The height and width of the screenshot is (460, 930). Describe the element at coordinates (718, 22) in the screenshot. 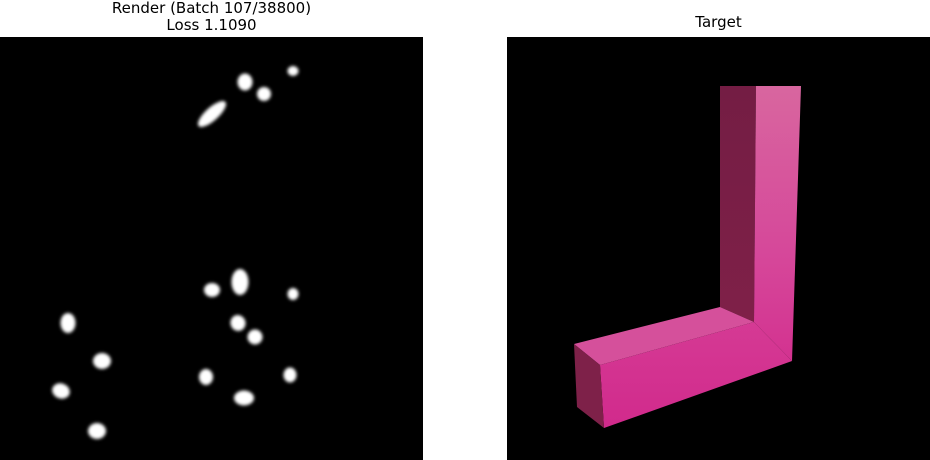

I see `target-title: Target` at that location.